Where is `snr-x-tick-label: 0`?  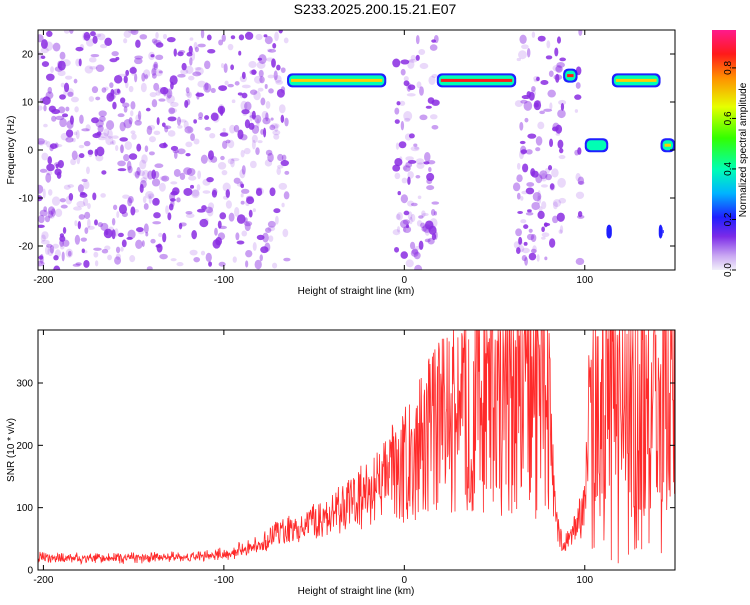
snr-x-tick-label: 0 is located at coordinates (405, 580).